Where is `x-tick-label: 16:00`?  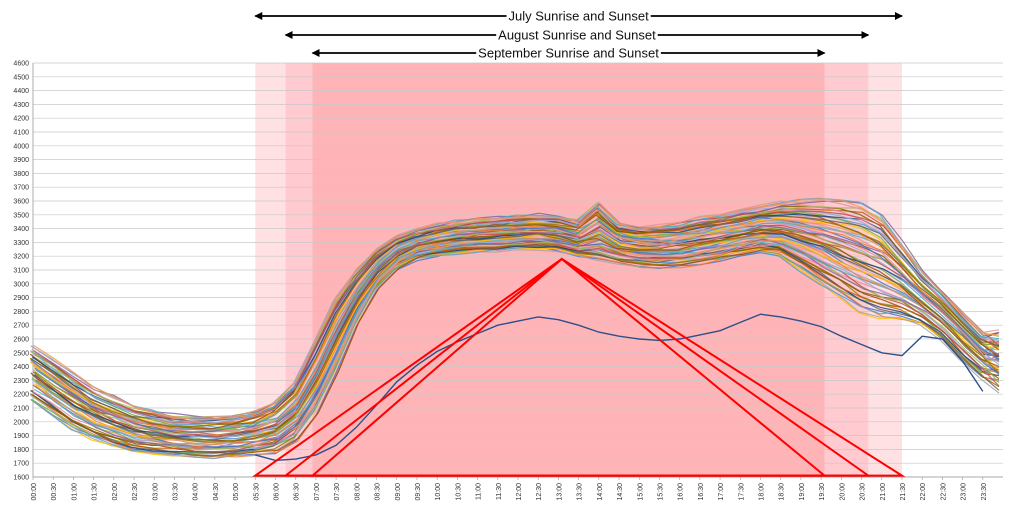 x-tick-label: 16:00 is located at coordinates (681, 492).